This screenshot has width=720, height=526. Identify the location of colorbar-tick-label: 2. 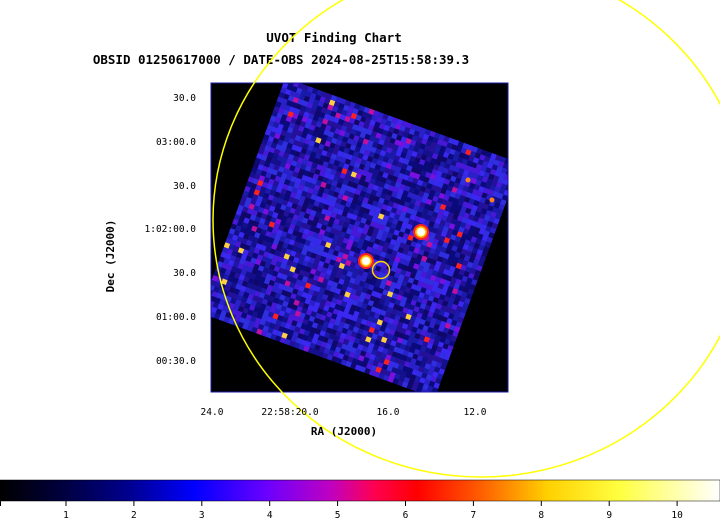
(134, 515).